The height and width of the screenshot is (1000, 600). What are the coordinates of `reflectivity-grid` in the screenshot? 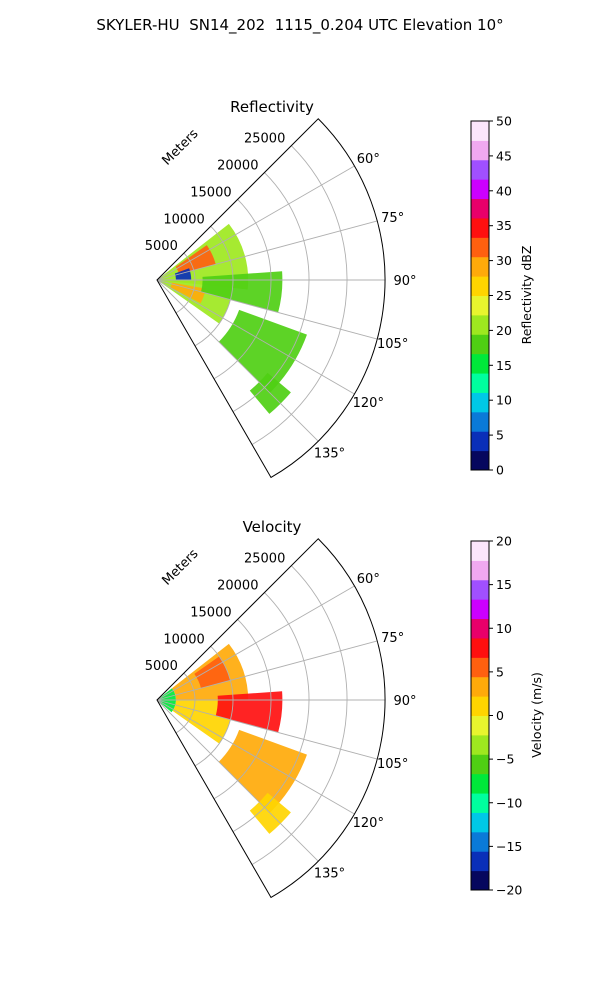 It's located at (271, 298).